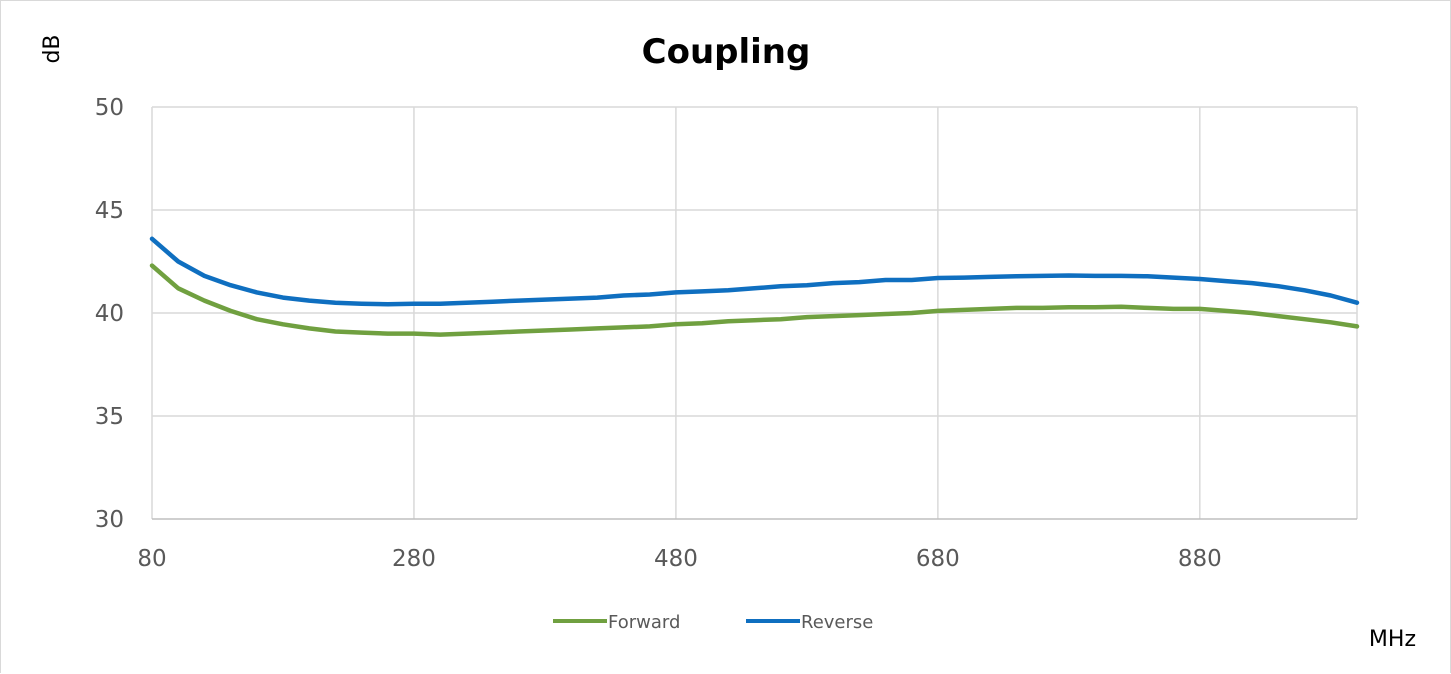  I want to click on legend-label-reverse: Reverse, so click(837, 622).